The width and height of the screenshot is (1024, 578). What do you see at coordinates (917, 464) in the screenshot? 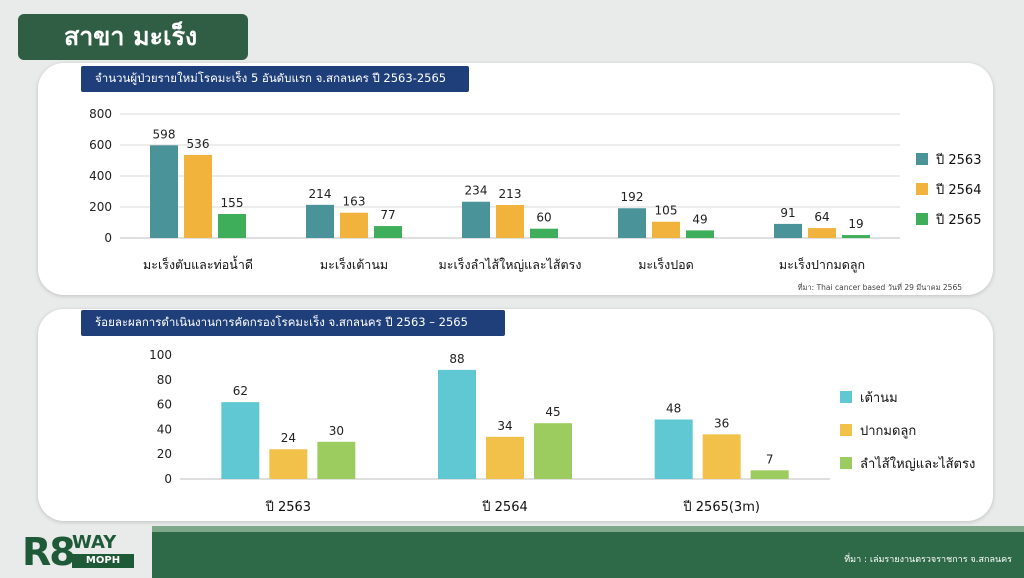
I see `legend-label: ลำไส้ใหญ่และไส้ตรง` at bounding box center [917, 464].